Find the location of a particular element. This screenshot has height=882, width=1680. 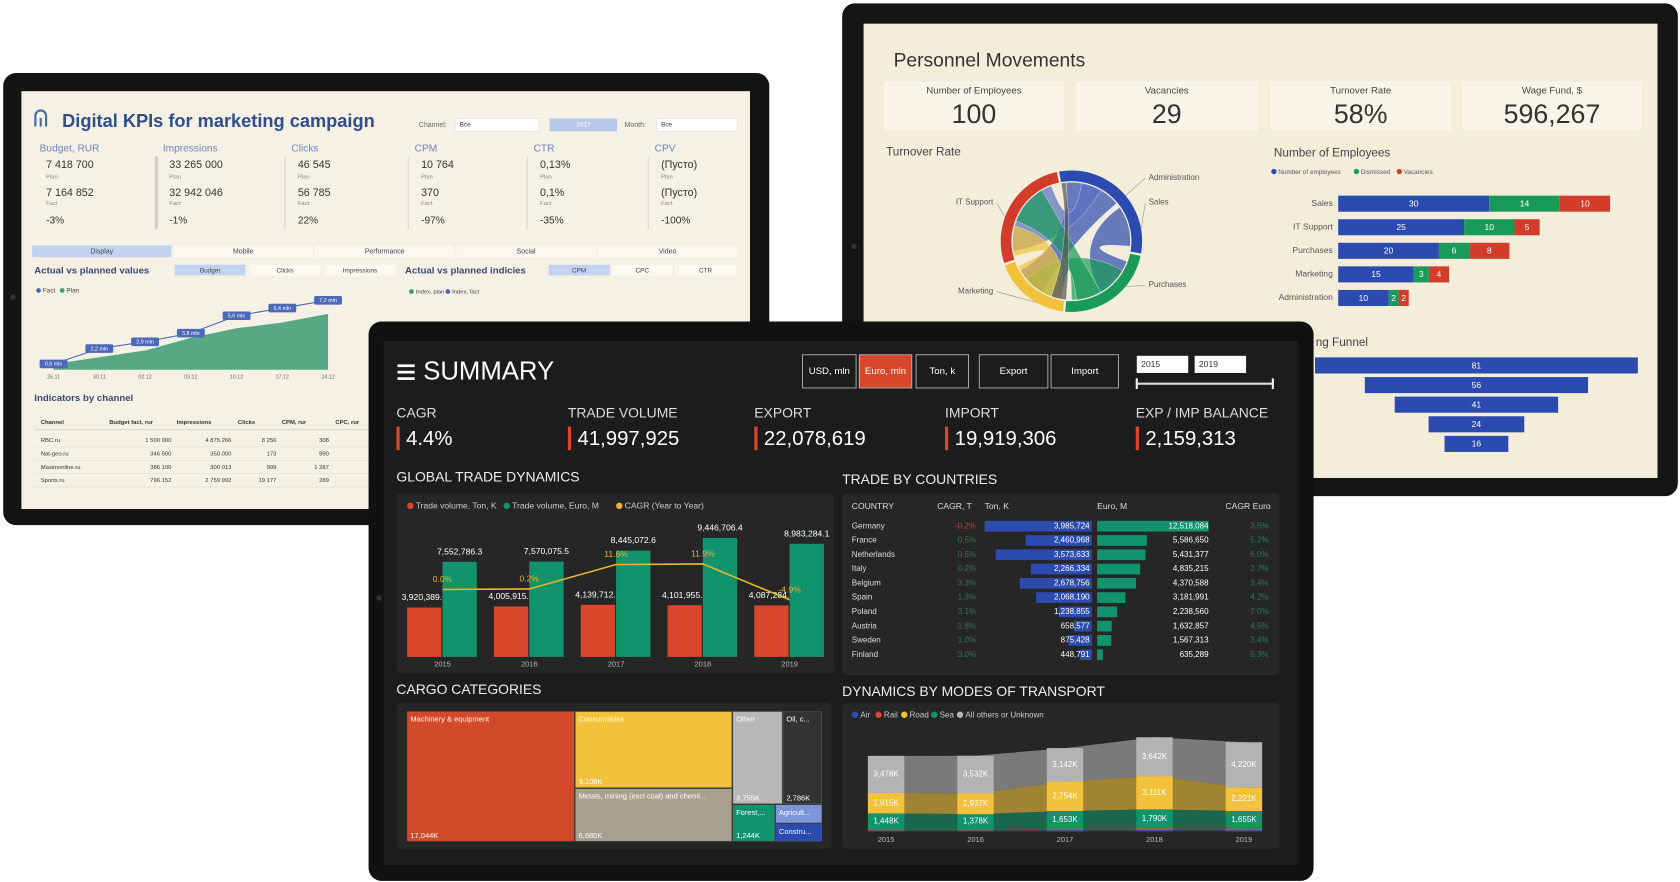

dashboard-title: Personnel Movements is located at coordinates (990, 60).